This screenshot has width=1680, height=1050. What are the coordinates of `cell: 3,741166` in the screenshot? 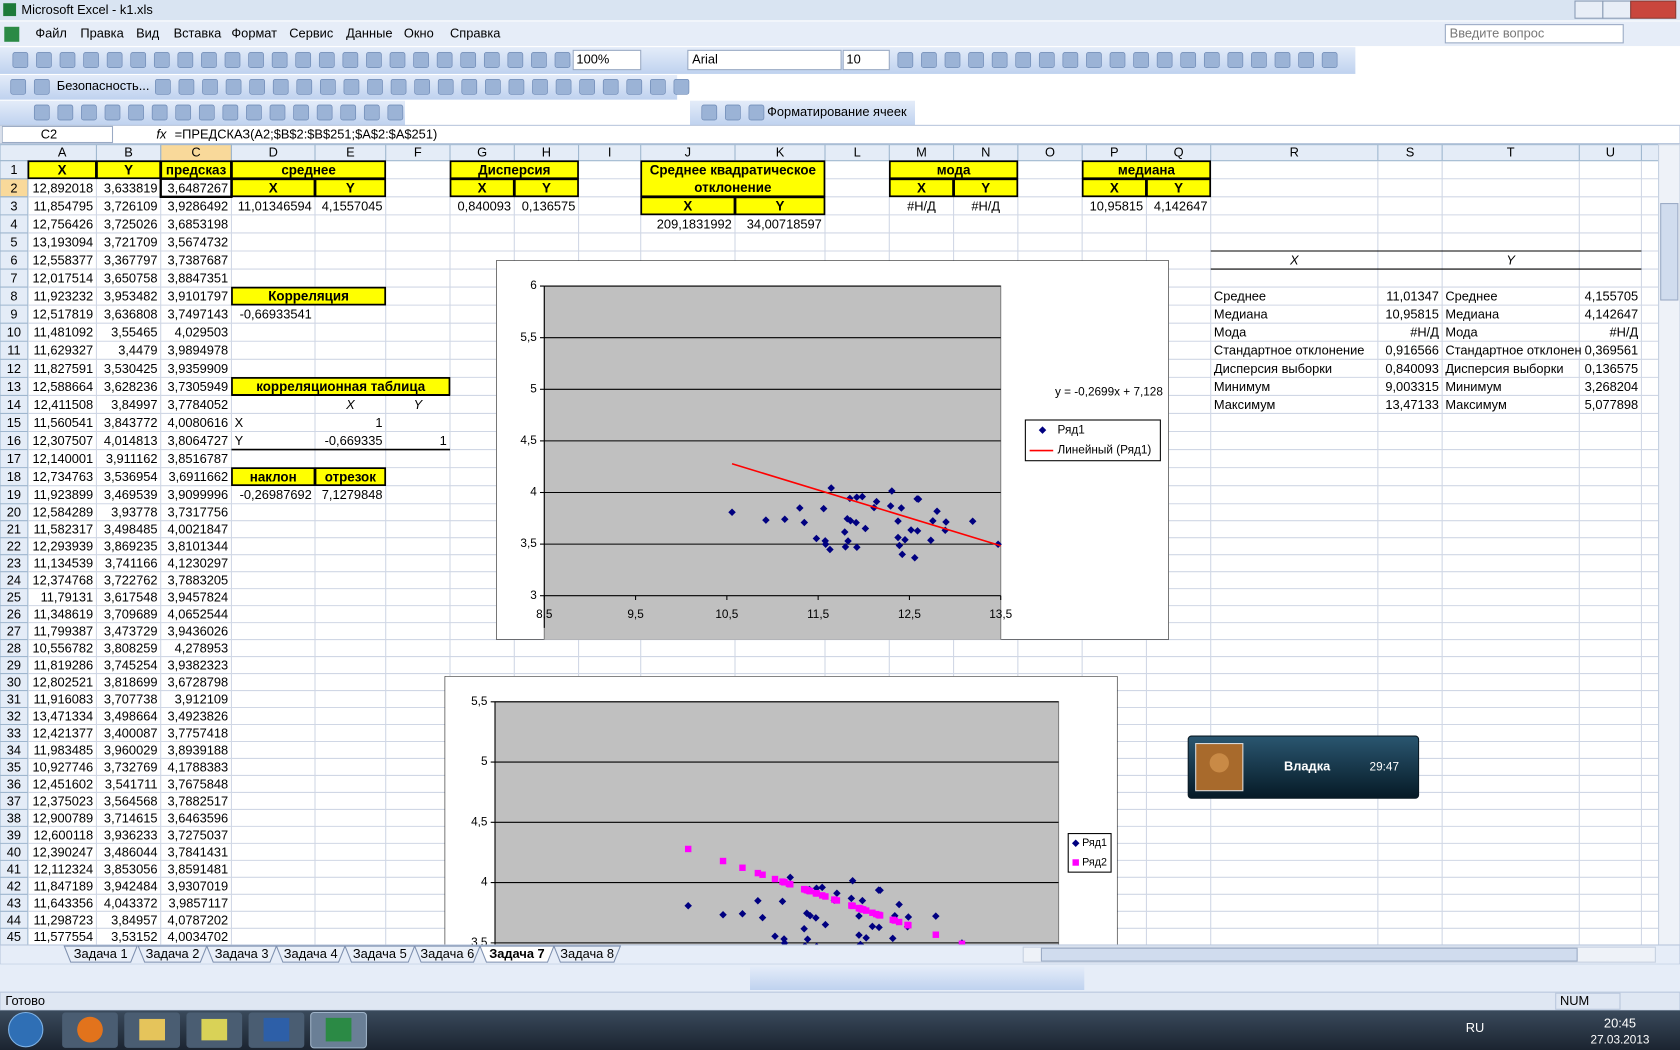 It's located at (131, 563).